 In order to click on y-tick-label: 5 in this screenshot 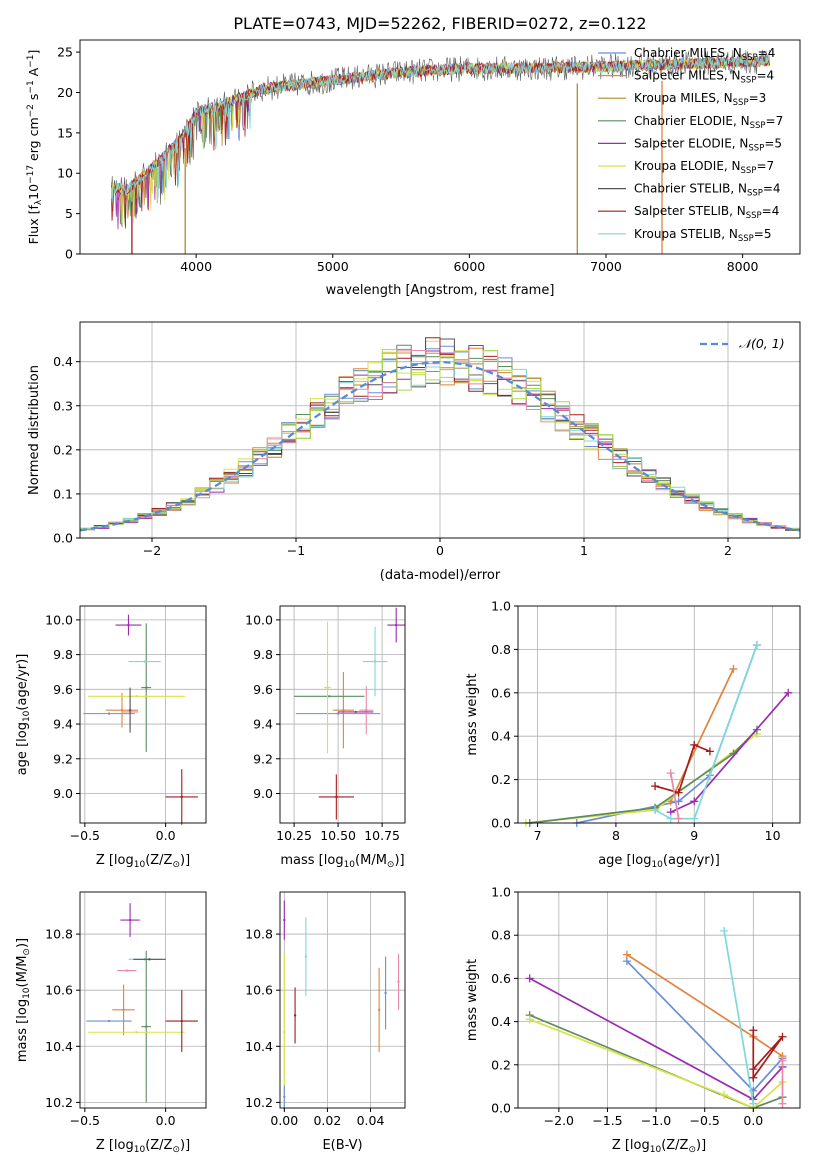, I will do `click(69, 213)`.